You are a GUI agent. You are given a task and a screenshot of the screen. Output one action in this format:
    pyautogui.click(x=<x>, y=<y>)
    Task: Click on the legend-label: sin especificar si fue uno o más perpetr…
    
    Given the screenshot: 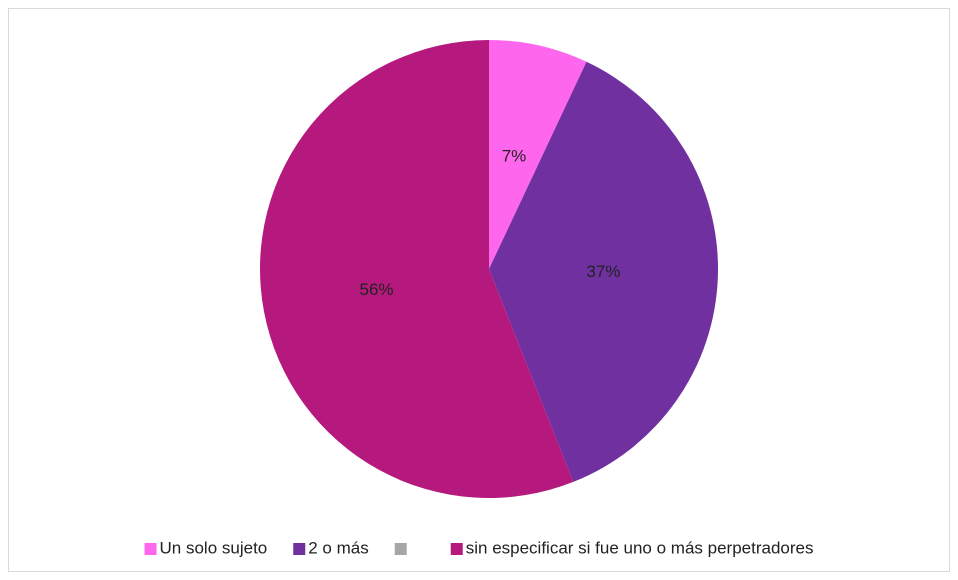 What is the action you would take?
    pyautogui.click(x=640, y=547)
    